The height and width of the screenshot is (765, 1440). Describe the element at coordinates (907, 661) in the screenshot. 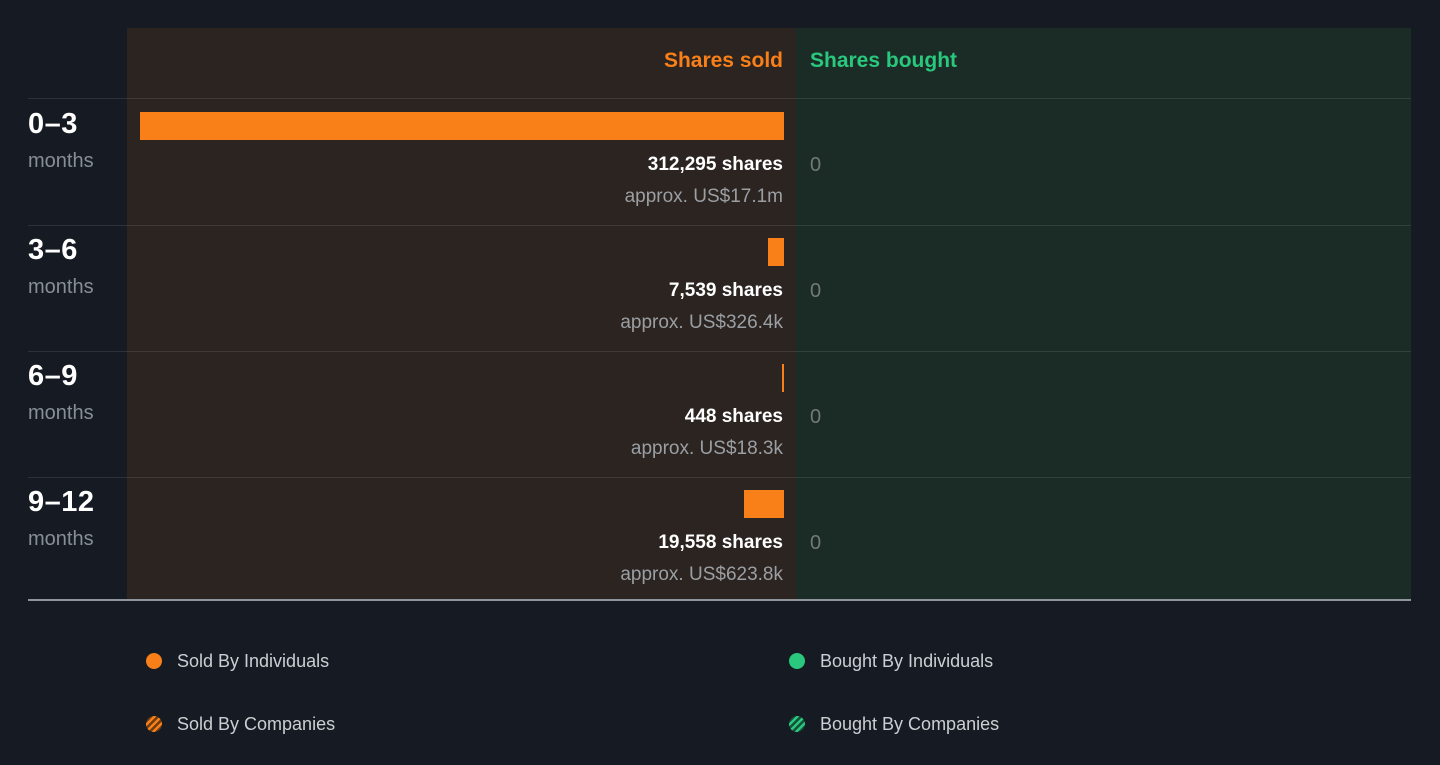

I see `legend-label: Bought By Individuals` at that location.